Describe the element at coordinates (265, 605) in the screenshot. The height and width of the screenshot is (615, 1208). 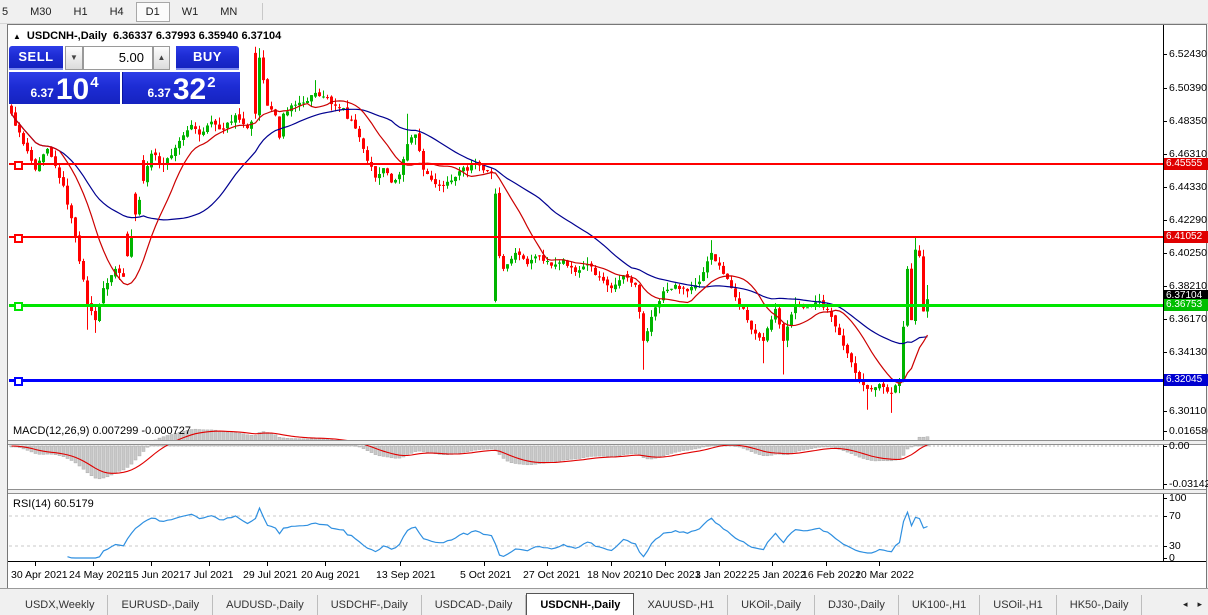
I see `tab-audusd-daily: AUDUSD-,Daily` at that location.